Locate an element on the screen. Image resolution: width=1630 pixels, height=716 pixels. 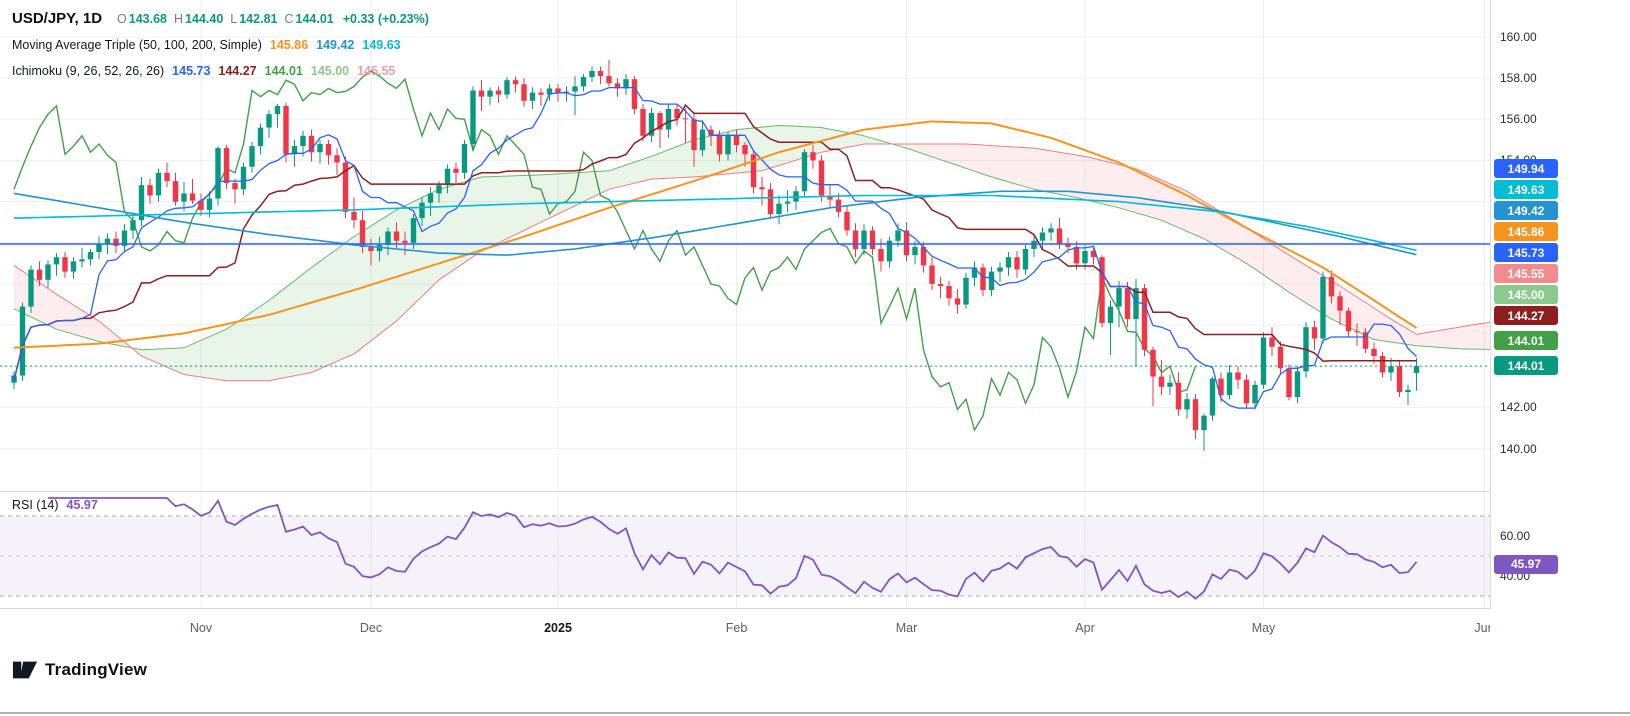
ichimoku-values: 145.73 144.27 144.01 145.00 145.55 is located at coordinates (279, 71).